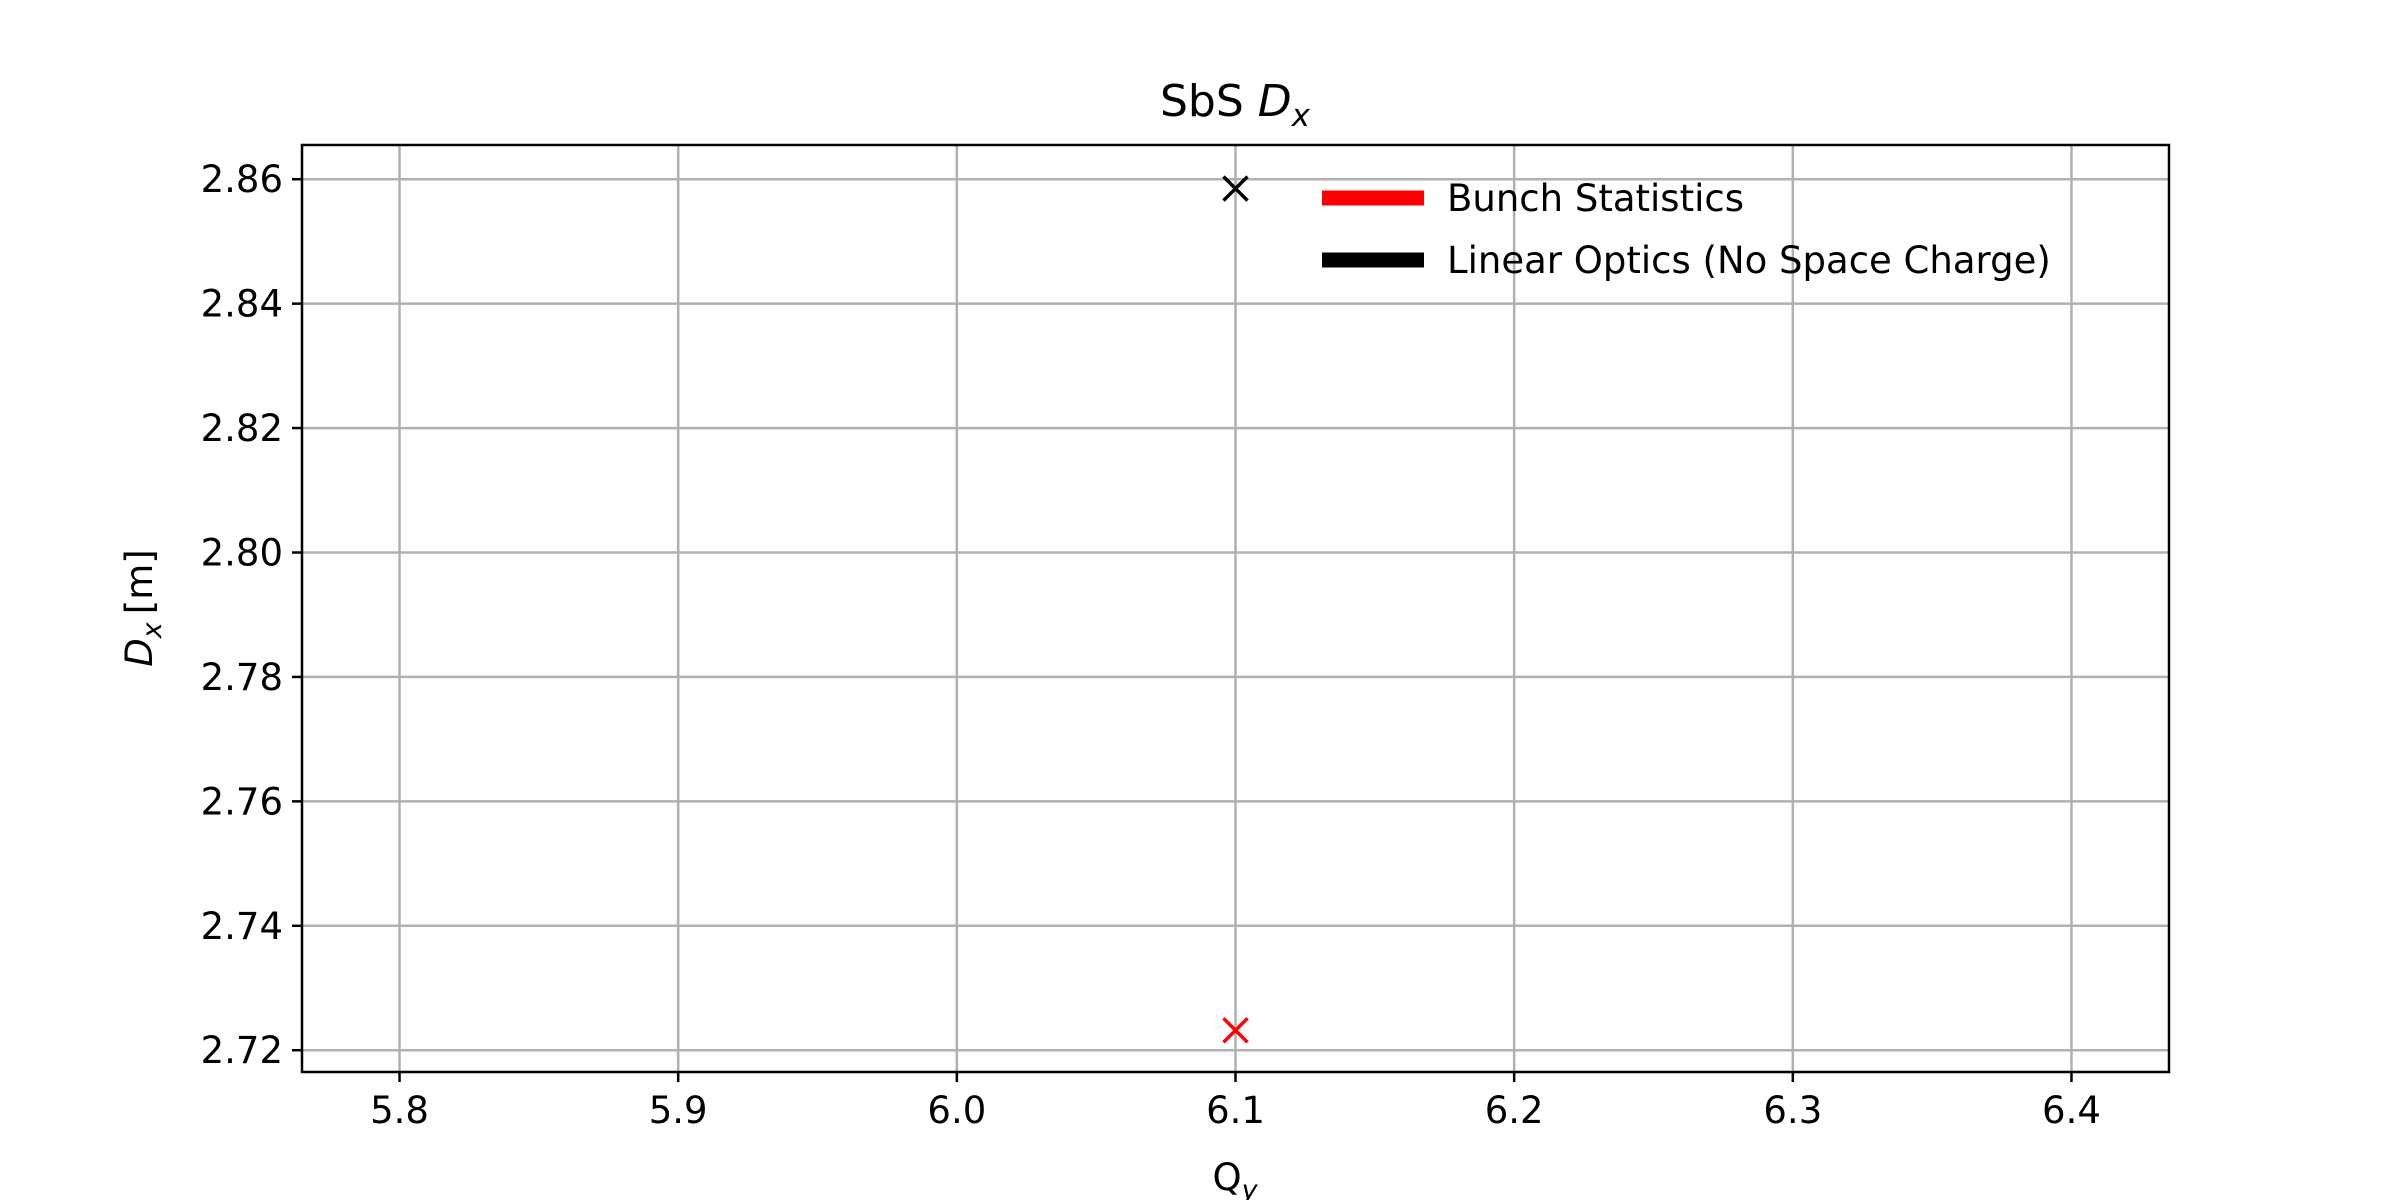 Image resolution: width=2400 pixels, height=1200 pixels. Describe the element at coordinates (2071, 1110) in the screenshot. I see `x-tick-label: 6.4` at that location.